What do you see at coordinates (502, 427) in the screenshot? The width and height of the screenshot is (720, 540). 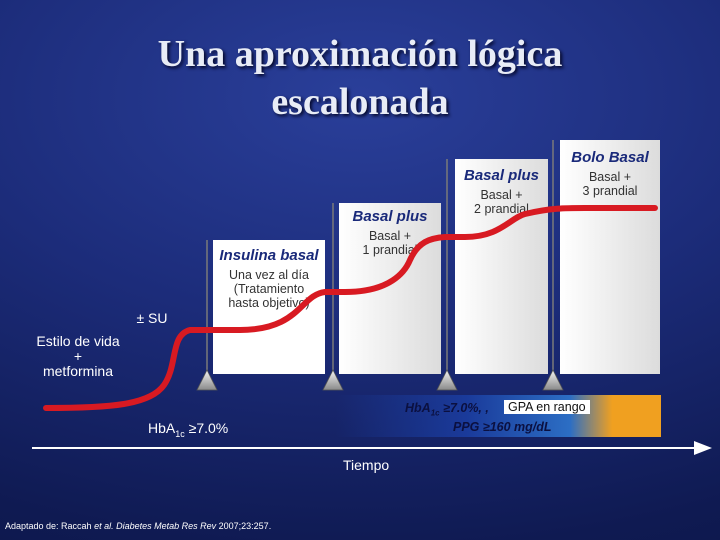 I see `band-ppg-label: PPG ≥160 mg/dL` at bounding box center [502, 427].